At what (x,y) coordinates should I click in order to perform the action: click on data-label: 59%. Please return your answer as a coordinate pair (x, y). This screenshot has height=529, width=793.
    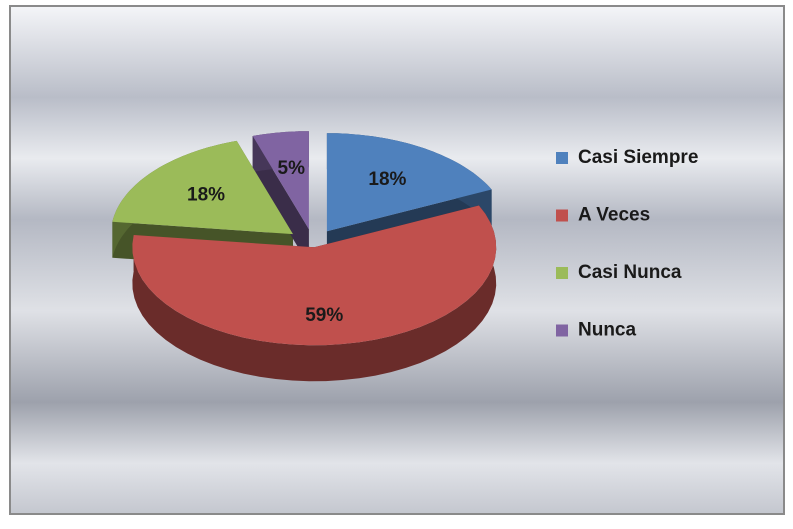
    Looking at the image, I should click on (324, 315).